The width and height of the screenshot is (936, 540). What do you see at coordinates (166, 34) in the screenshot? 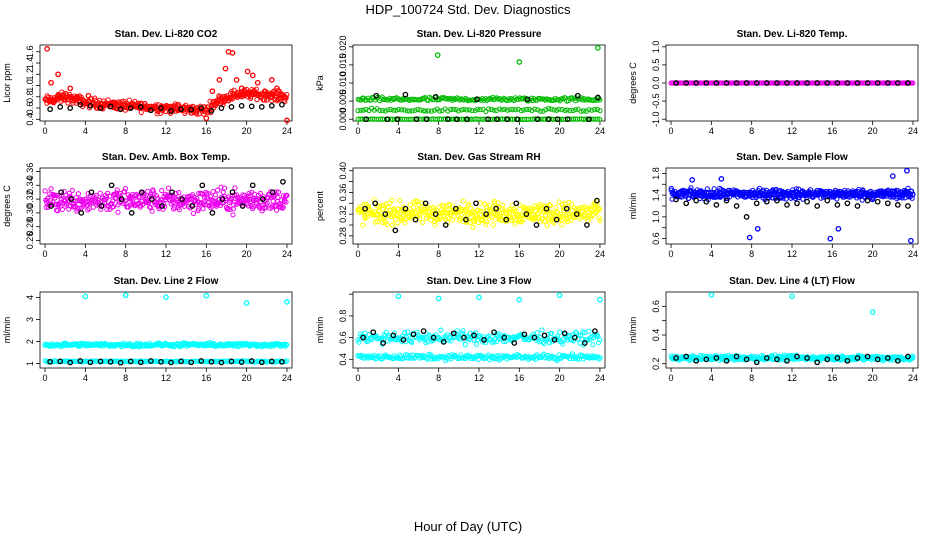
I see `panel-title: Stan. Dev. Li-820 CO2` at bounding box center [166, 34].